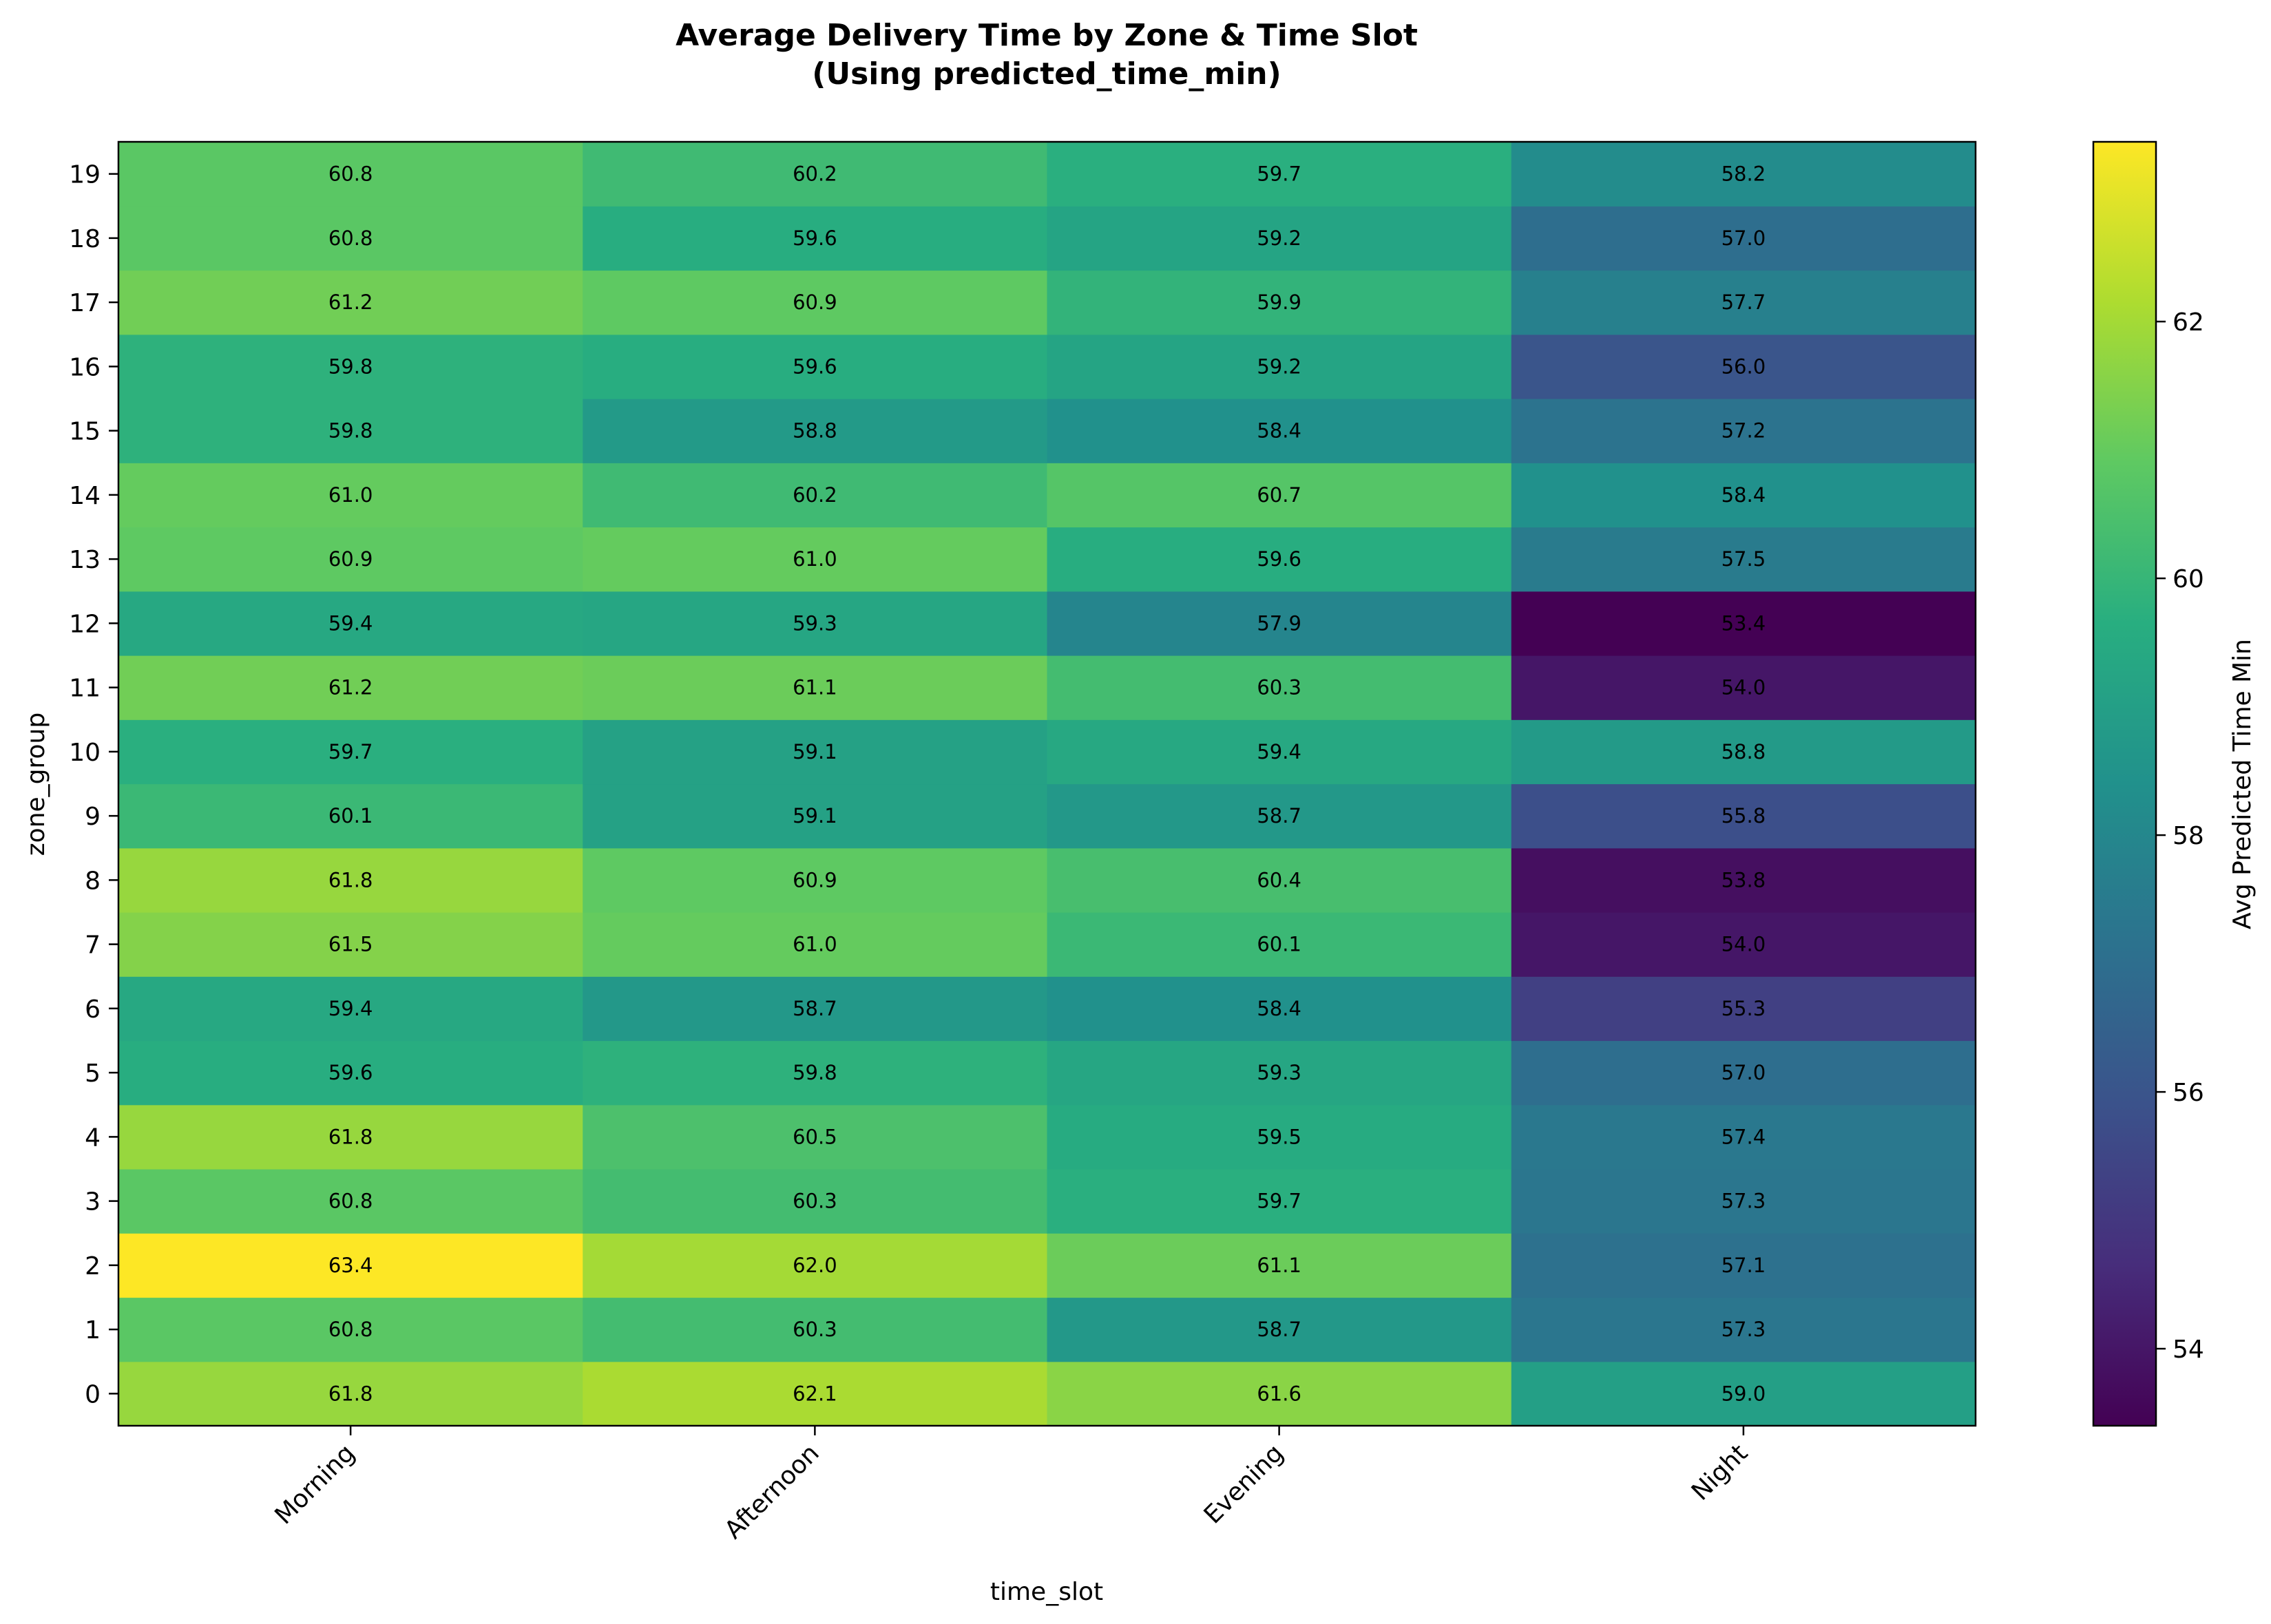  I want to click on cell-value-label: 57.0, so click(1743, 238).